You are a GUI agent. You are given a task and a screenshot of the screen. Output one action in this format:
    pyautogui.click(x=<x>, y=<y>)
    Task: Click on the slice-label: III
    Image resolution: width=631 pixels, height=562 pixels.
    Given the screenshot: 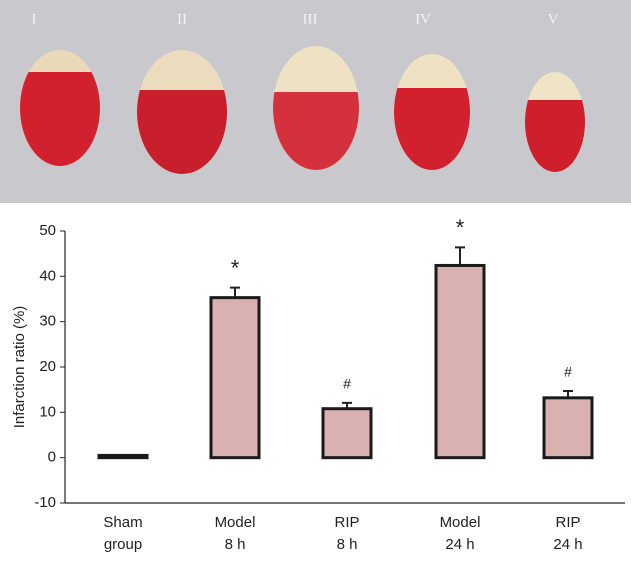 What is the action you would take?
    pyautogui.click(x=310, y=19)
    